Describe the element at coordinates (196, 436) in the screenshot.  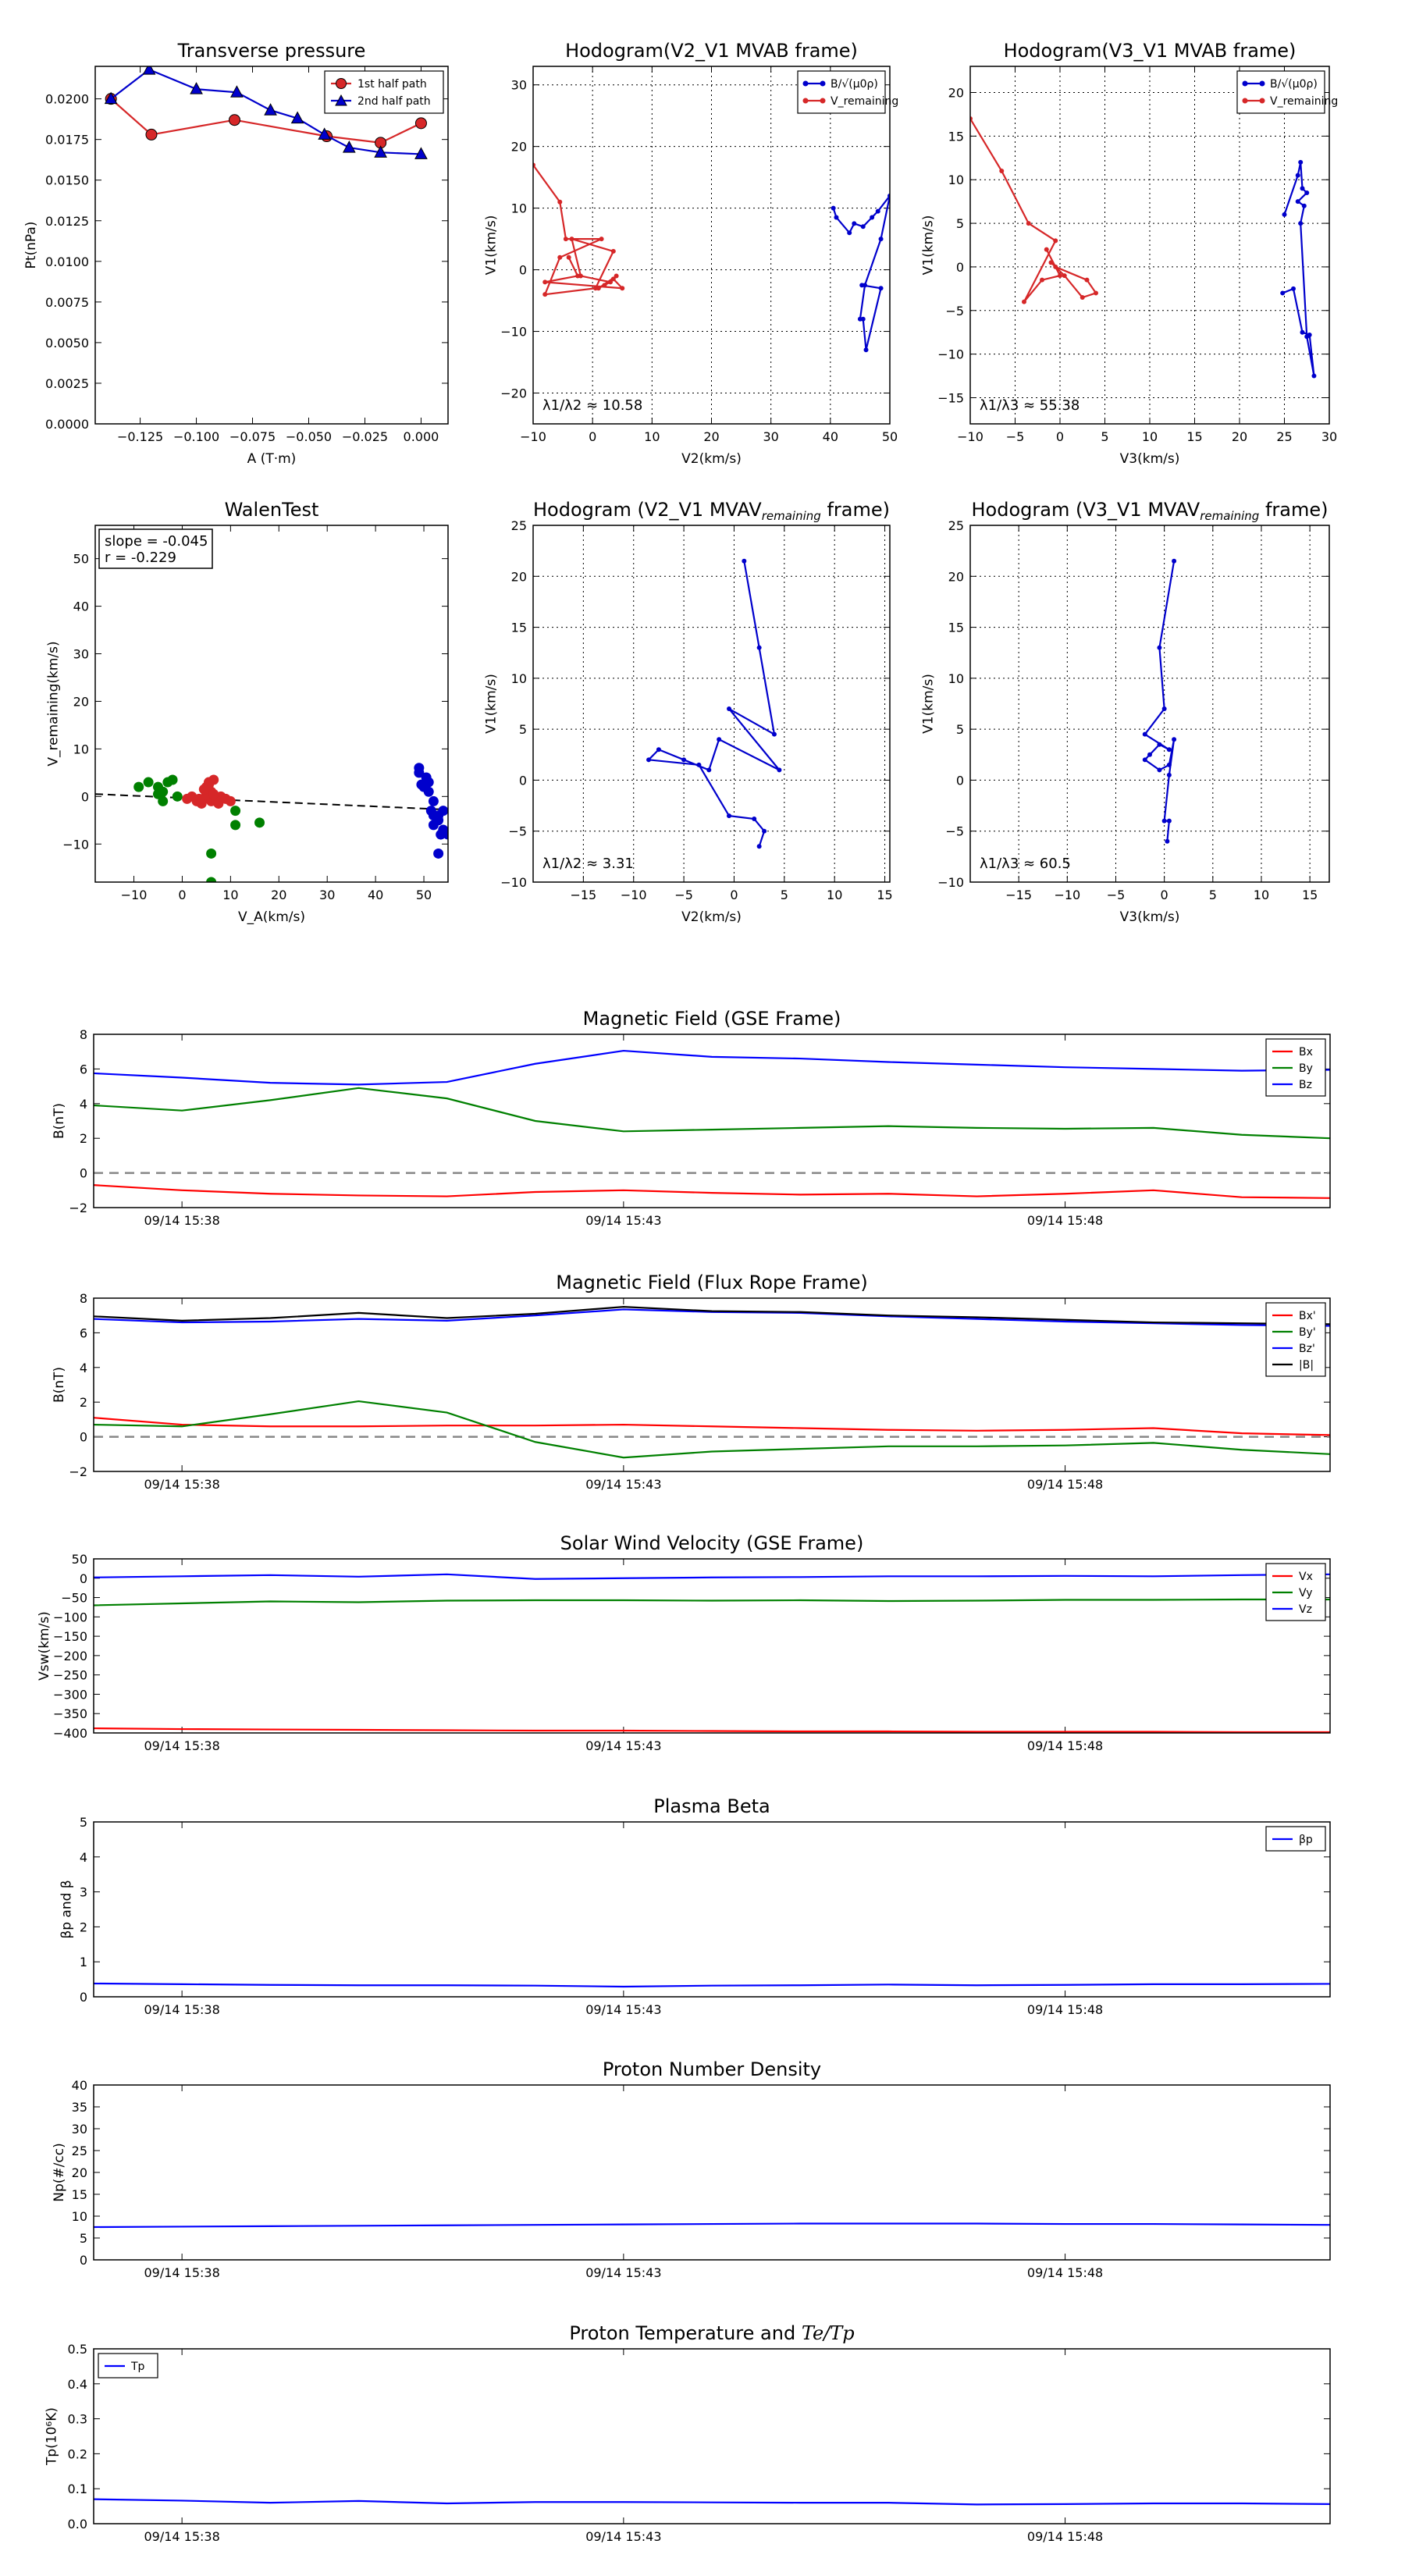
I see `x-tick-label: −0.100` at that location.